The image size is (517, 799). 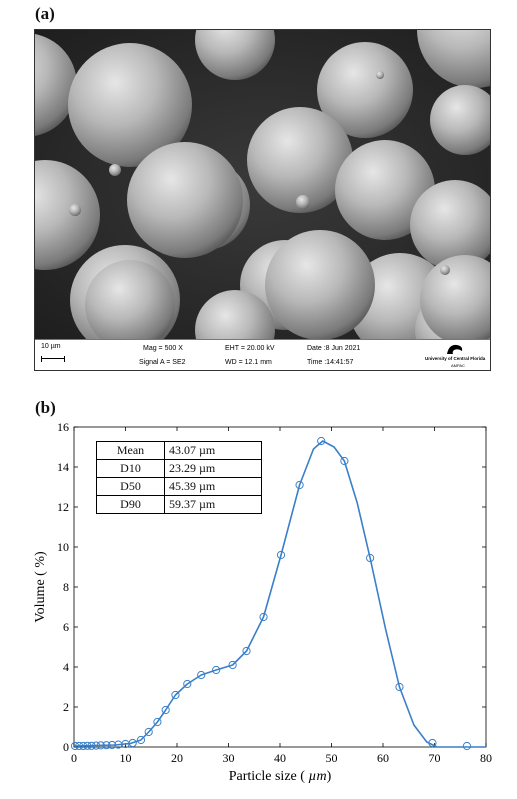 I want to click on x-tick-label: 80, so click(x=486, y=758).